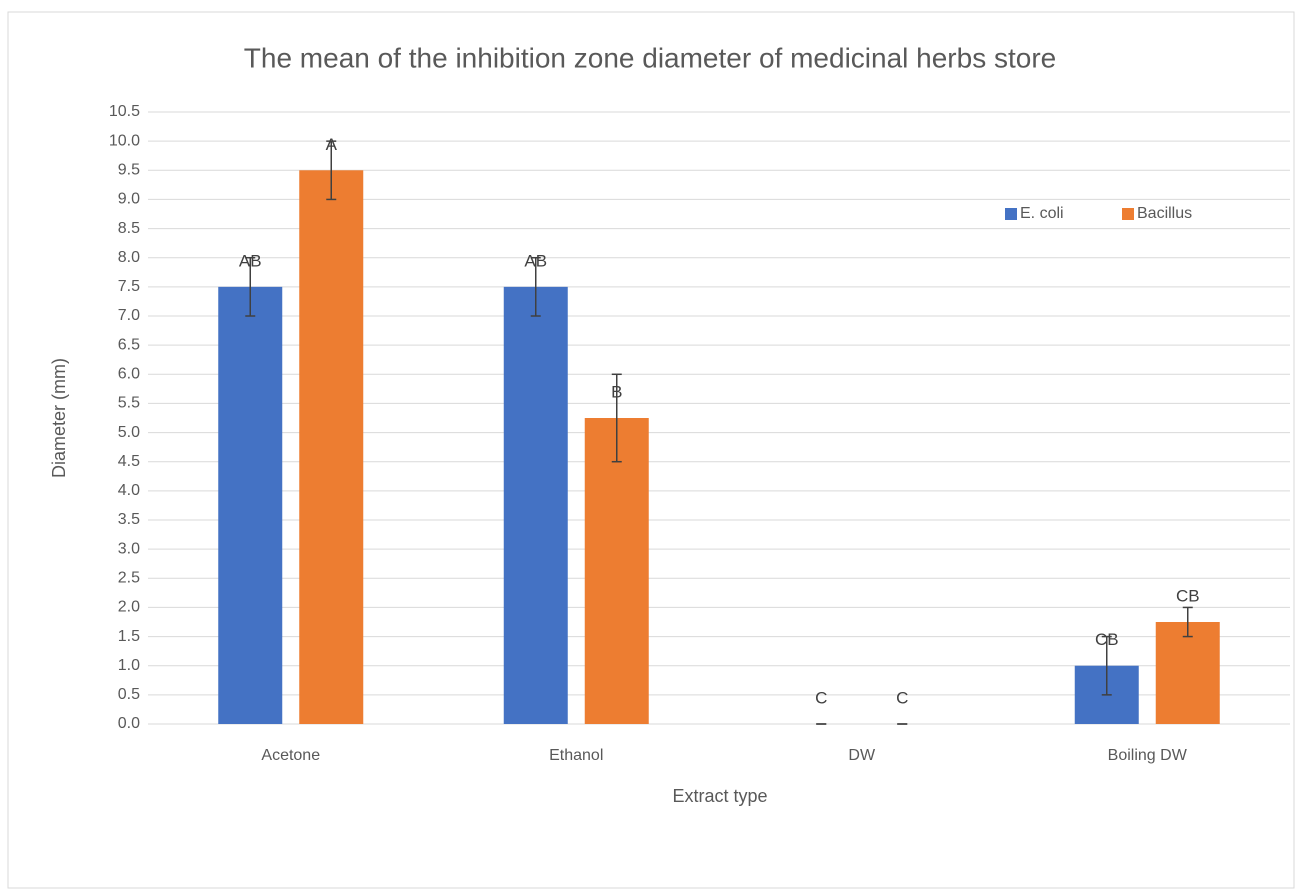  Describe the element at coordinates (129, 257) in the screenshot. I see `y-tick-label: 8.0` at that location.